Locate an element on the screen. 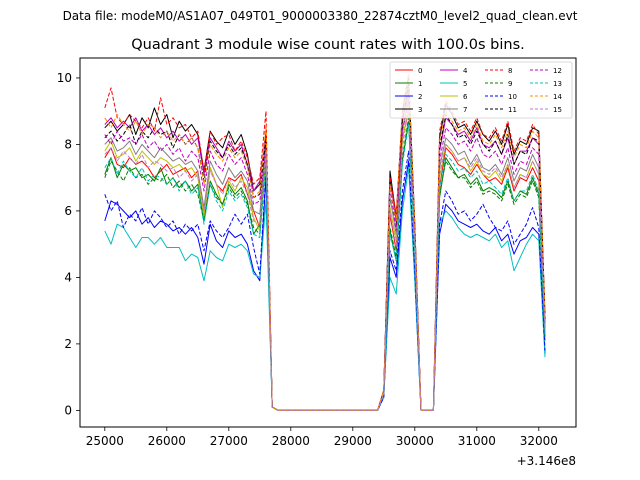 This screenshot has width=640, height=480. legend-label-14: 14 is located at coordinates (557, 97).